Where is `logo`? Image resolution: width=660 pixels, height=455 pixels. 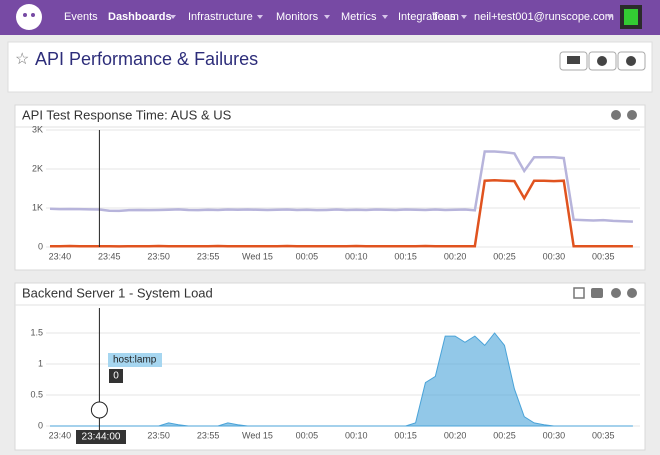
logo is located at coordinates (29, 17).